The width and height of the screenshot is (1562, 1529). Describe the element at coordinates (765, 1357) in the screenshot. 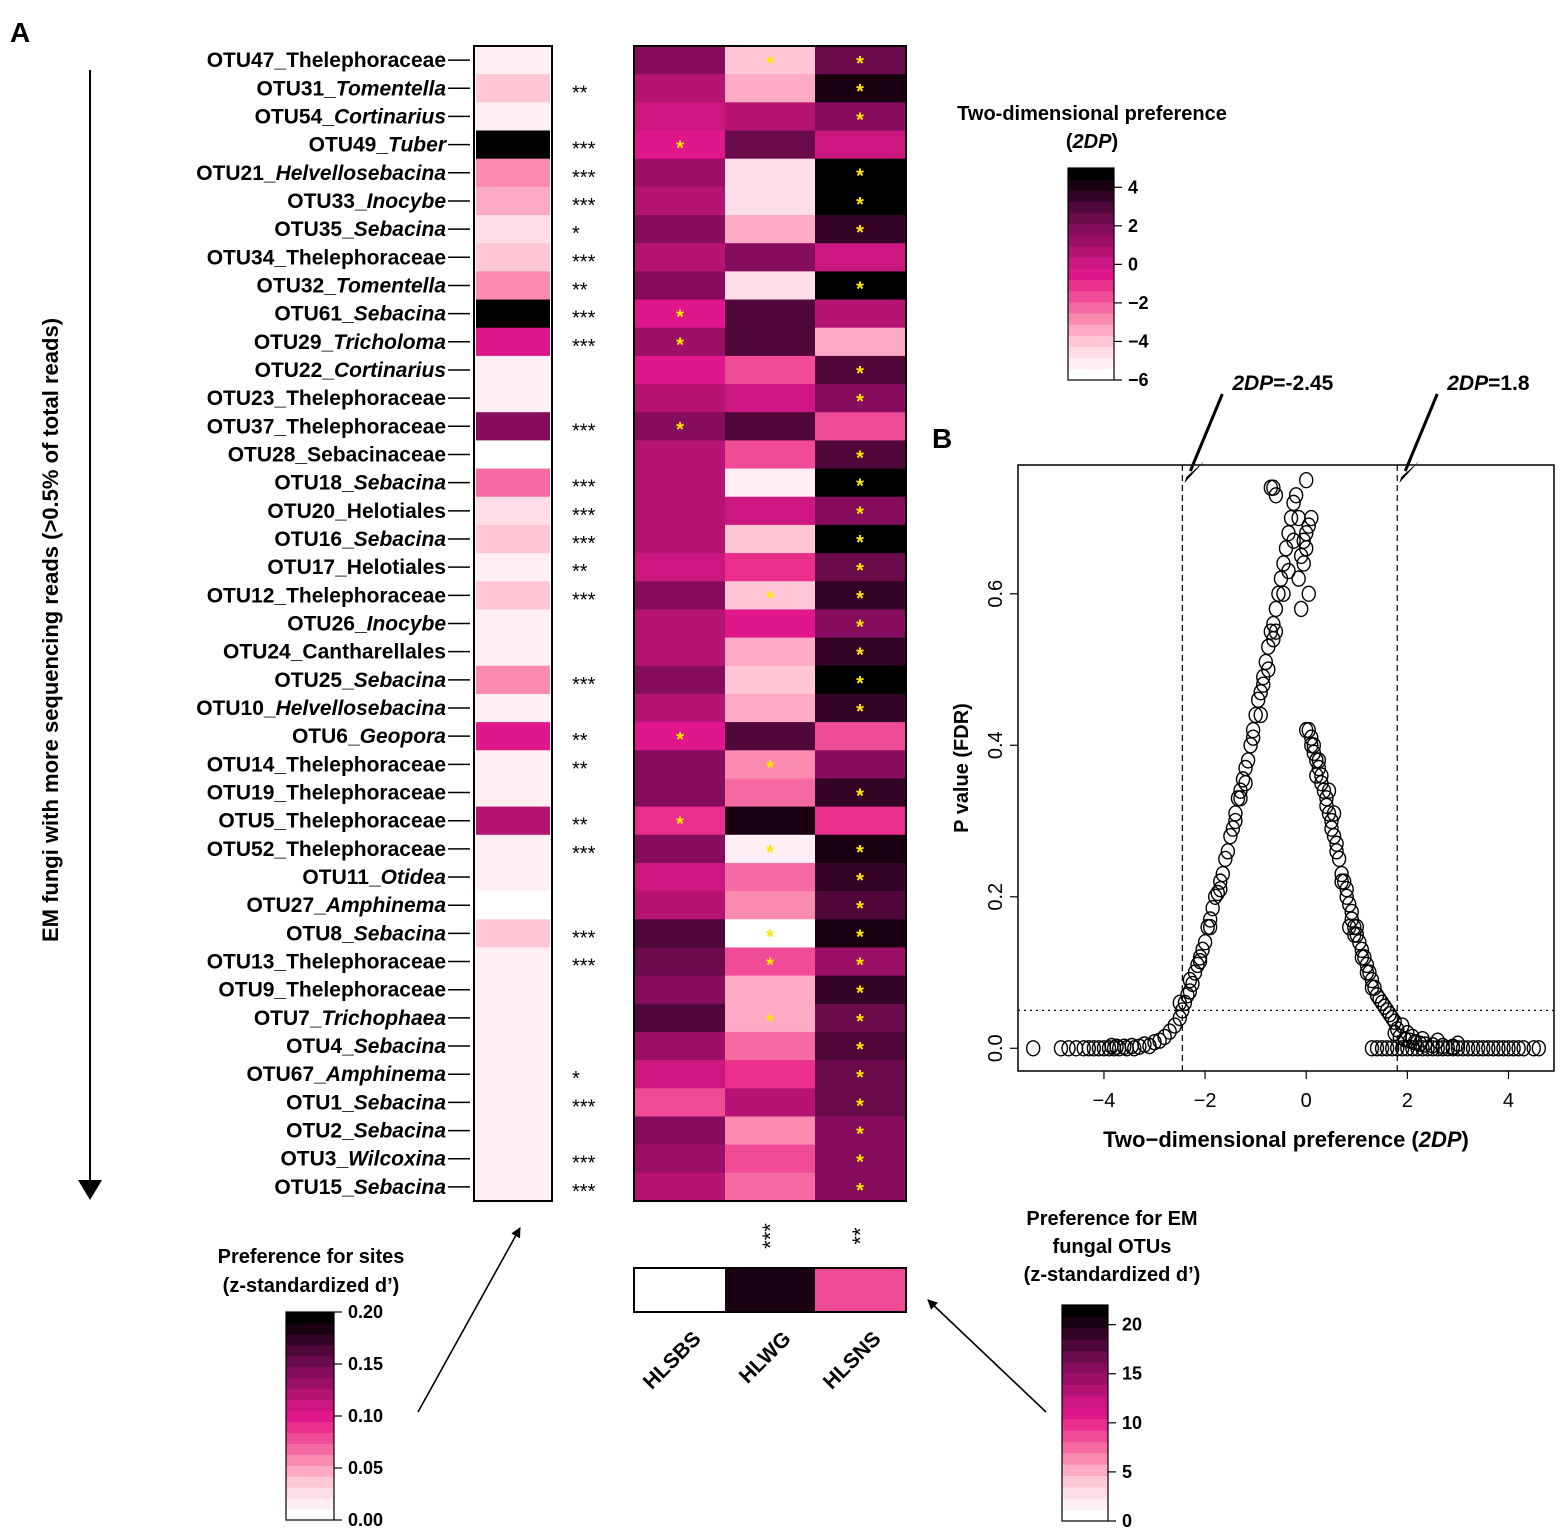

I see `column-label: HLWG` at that location.